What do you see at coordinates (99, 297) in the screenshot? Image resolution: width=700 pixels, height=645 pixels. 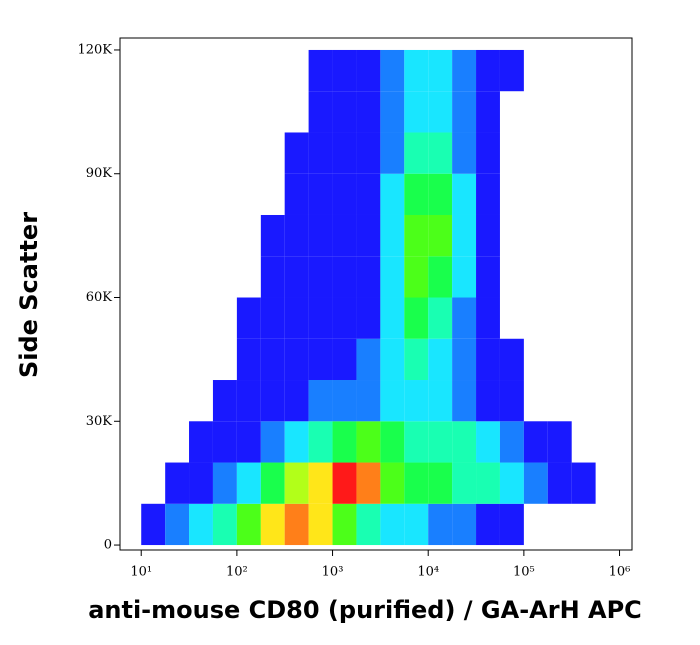 I see `y-tick-label: 60K` at bounding box center [99, 297].